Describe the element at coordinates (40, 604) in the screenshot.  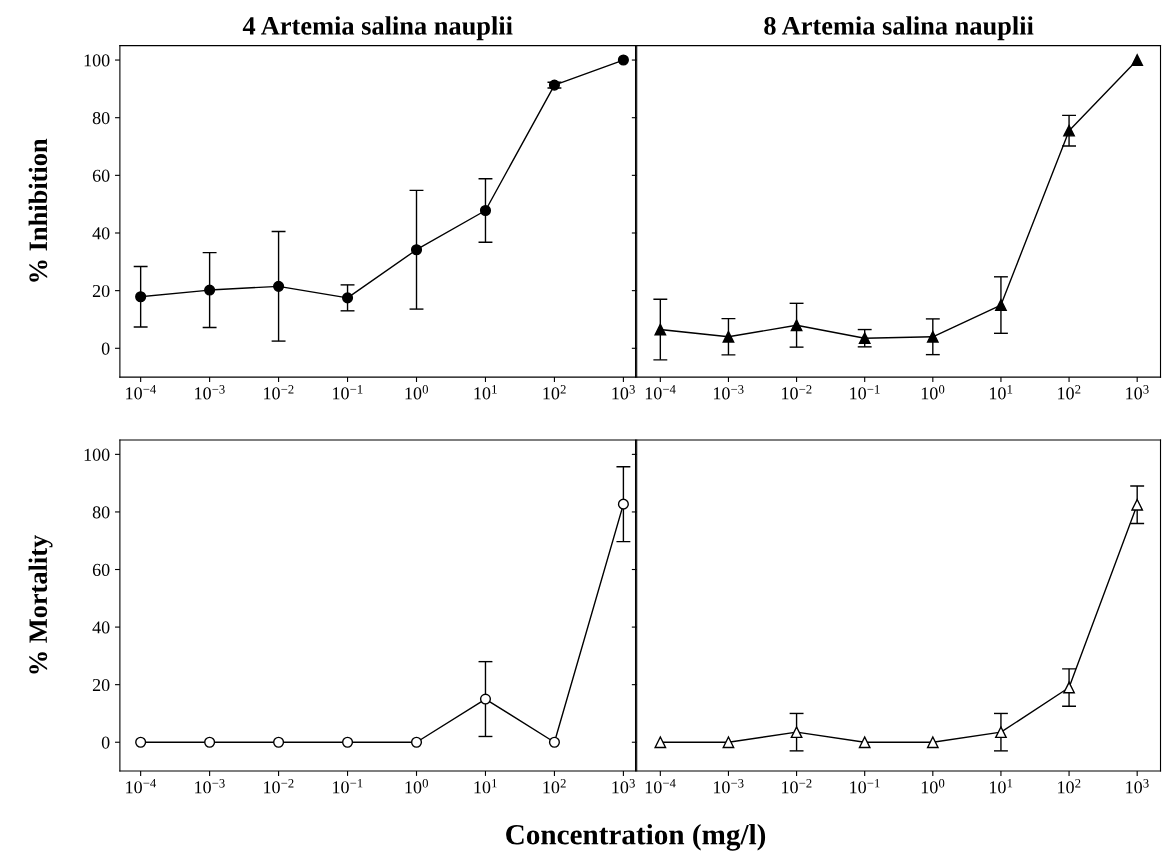
I see `y-axis-title: % Mortality` at that location.